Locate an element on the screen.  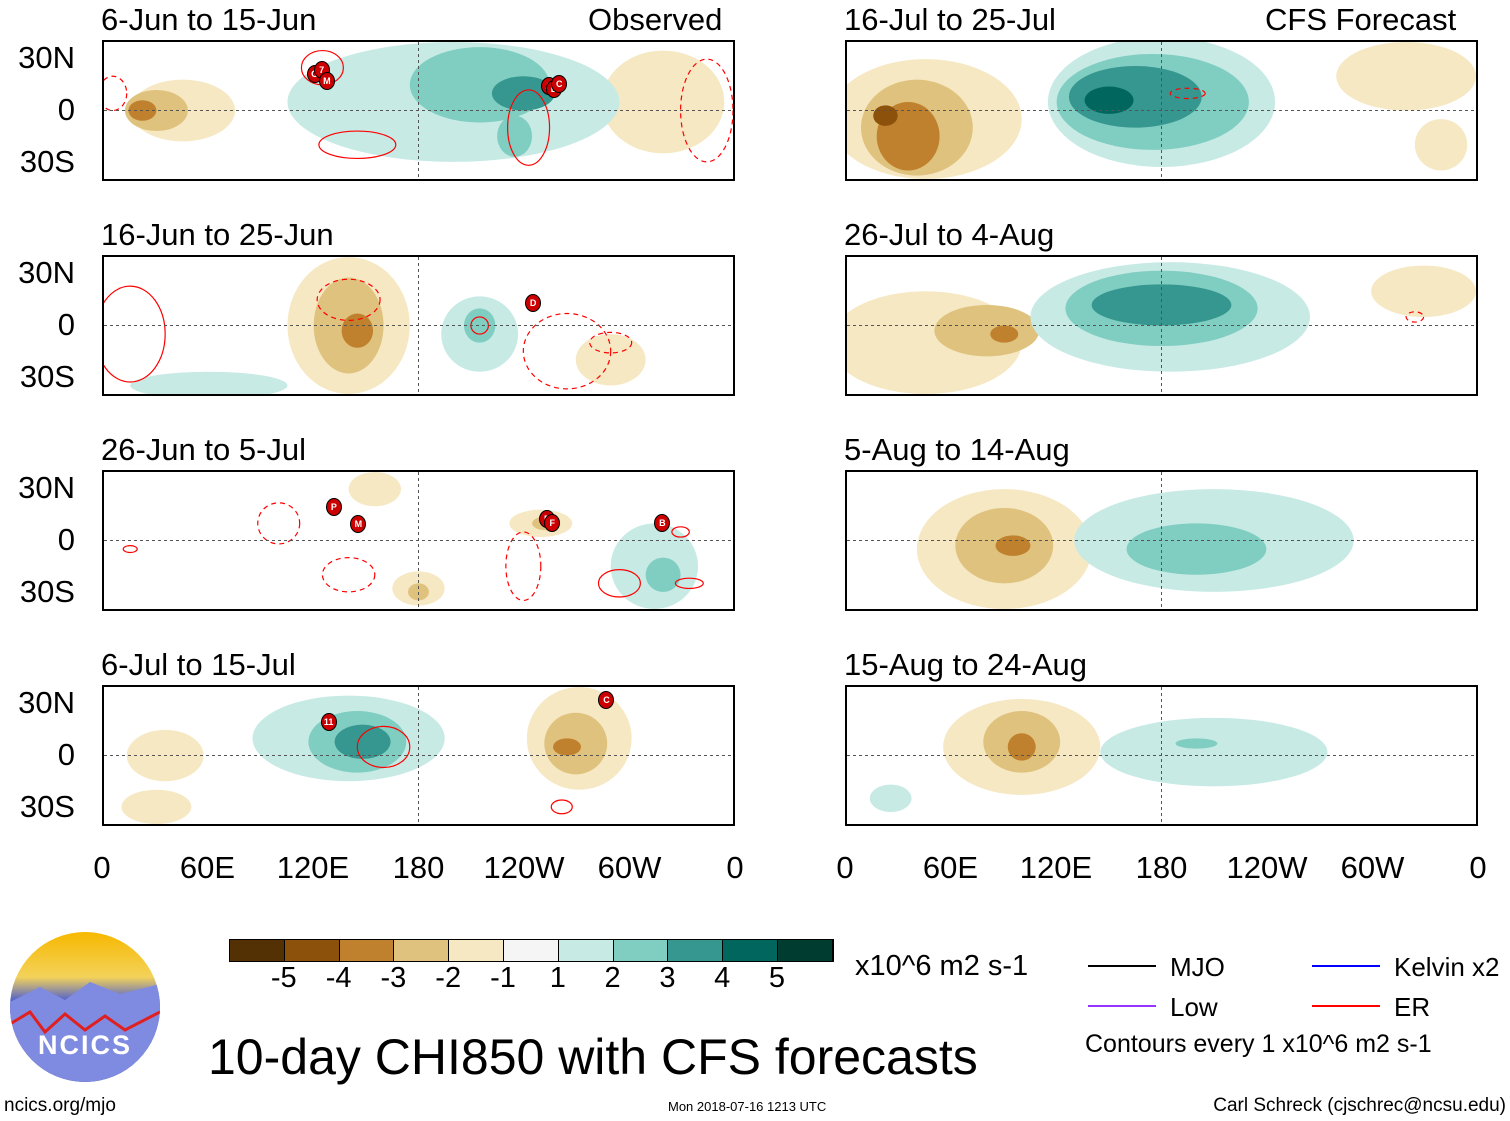
tropical-cyclone-marker: F is located at coordinates (552, 522).